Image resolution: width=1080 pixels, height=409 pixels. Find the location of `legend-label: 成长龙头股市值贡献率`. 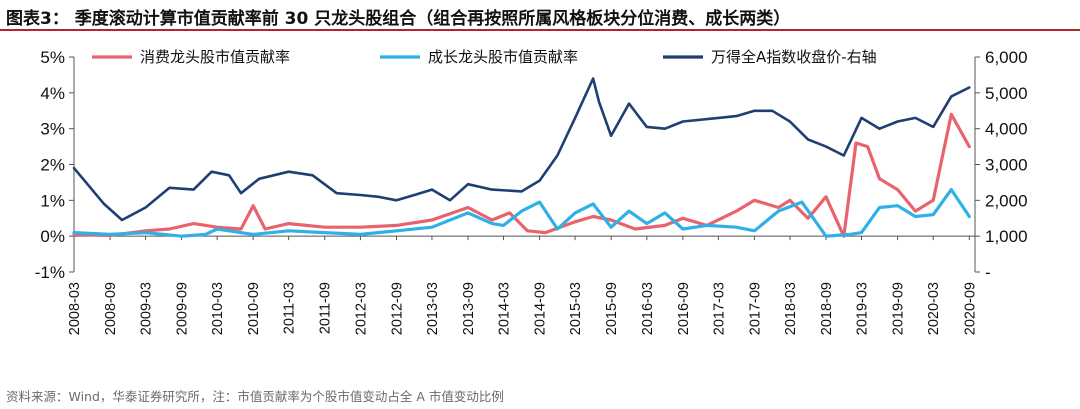

legend-label: 成长龙头股市值贡献率 is located at coordinates (503, 57).